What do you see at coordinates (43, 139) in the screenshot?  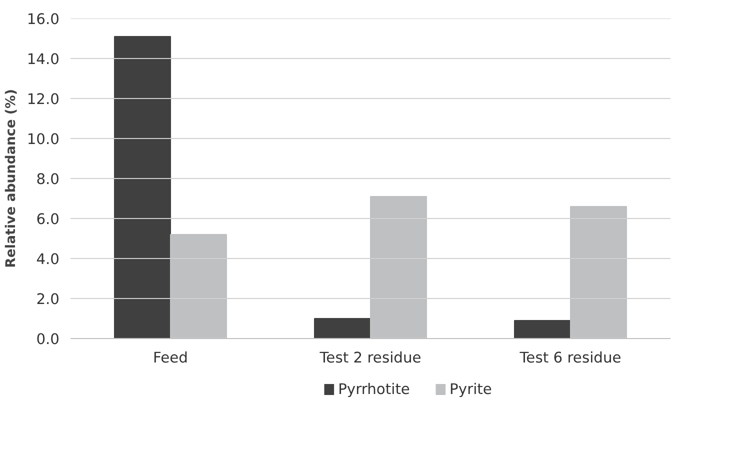 I see `y-tick-label: 10.0` at bounding box center [43, 139].